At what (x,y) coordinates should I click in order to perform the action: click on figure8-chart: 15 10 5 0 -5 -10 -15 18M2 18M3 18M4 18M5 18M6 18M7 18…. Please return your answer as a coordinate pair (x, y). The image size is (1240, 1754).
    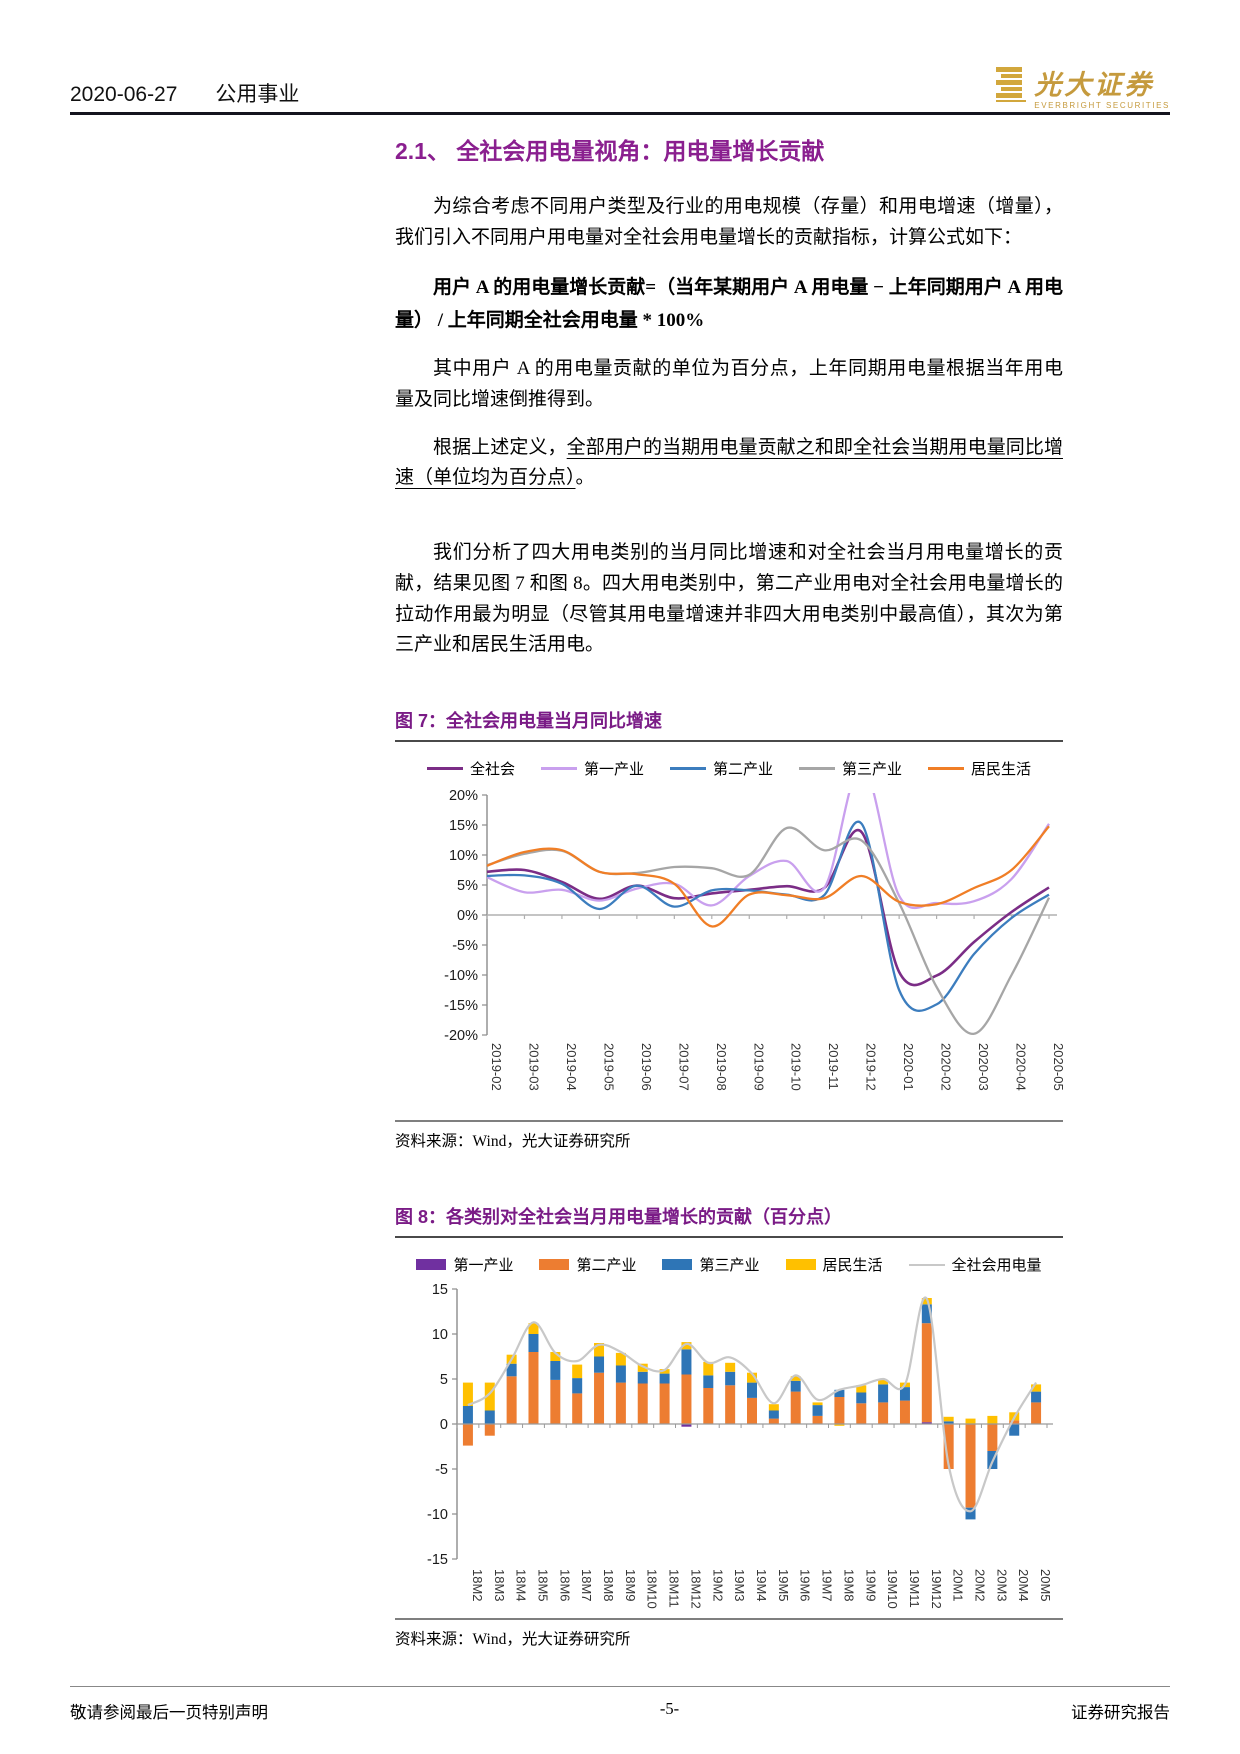
    Looking at the image, I should click on (740, 1445).